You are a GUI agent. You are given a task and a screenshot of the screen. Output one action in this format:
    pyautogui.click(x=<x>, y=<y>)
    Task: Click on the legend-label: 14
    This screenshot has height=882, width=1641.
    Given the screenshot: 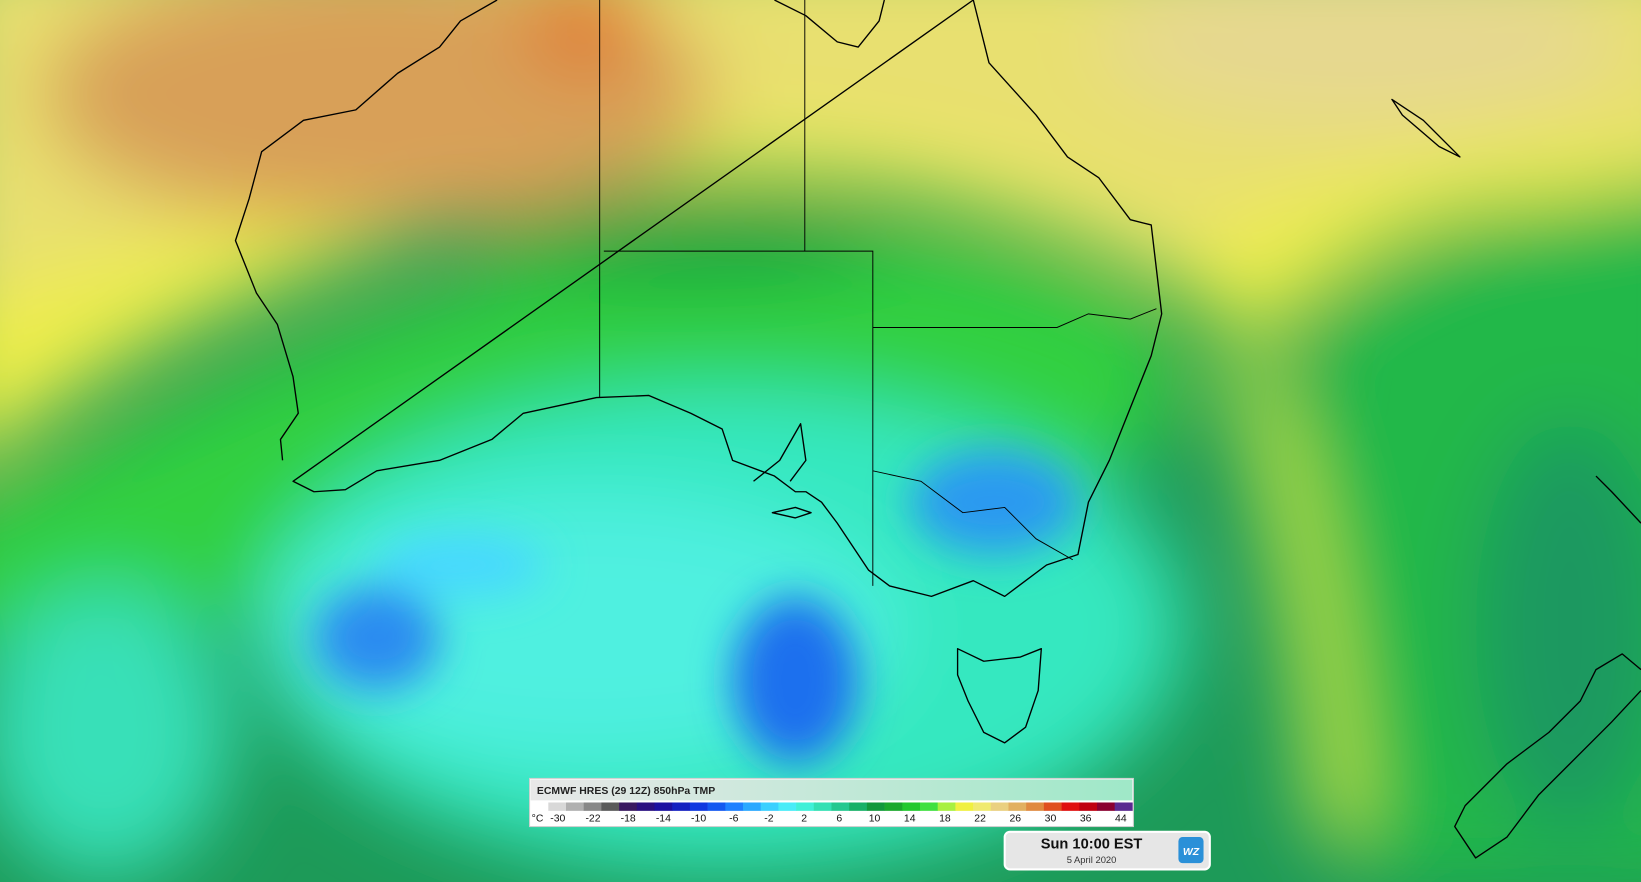 What is the action you would take?
    pyautogui.click(x=910, y=818)
    